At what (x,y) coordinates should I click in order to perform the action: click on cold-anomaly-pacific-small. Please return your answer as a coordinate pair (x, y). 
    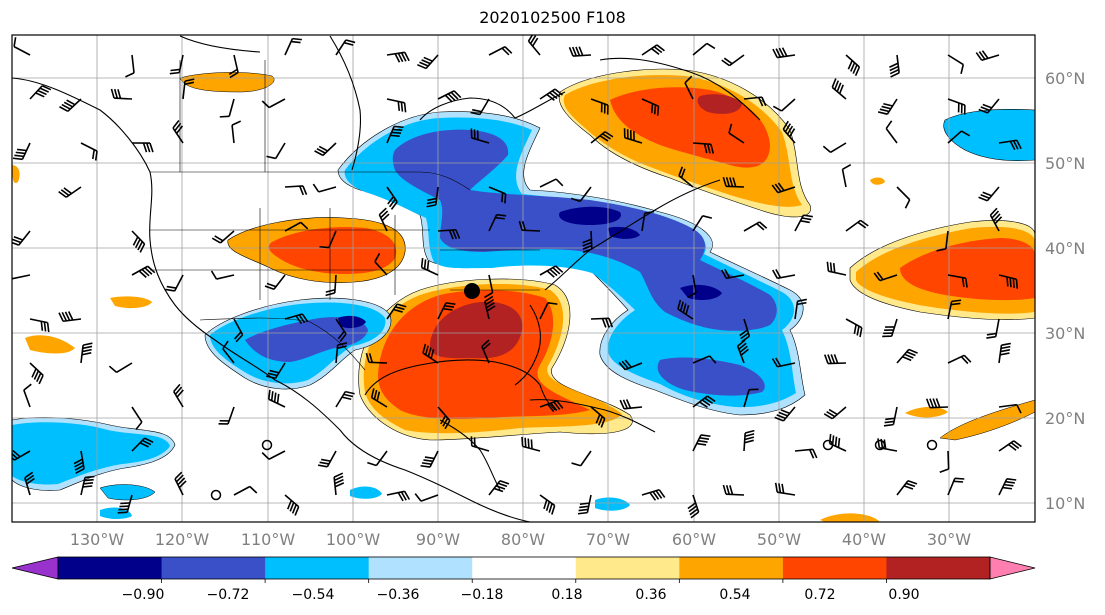
    Looking at the image, I should click on (127, 492).